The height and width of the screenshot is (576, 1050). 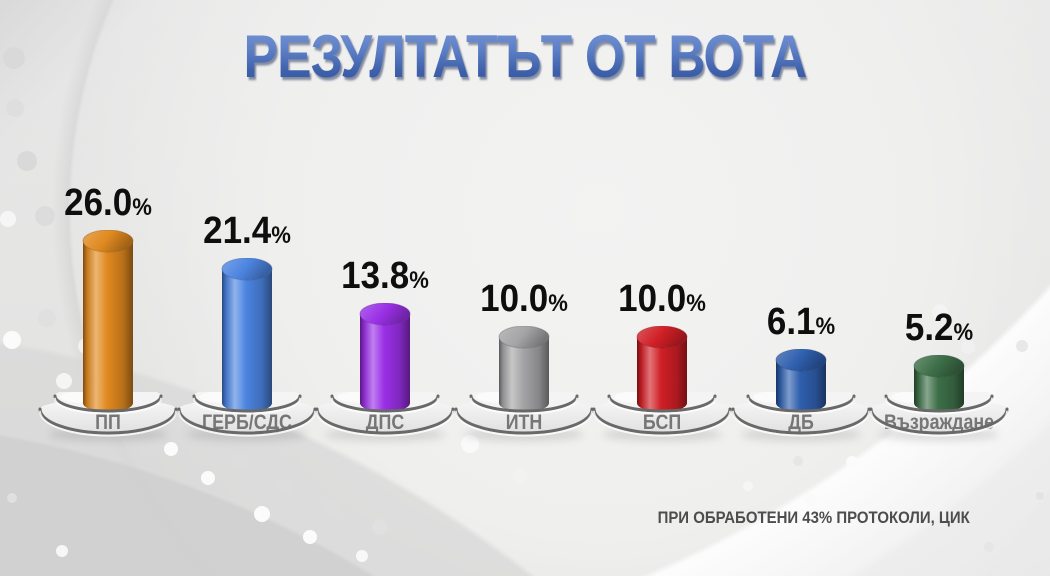 I want to click on bar-group-БСП: 10.0% БСП, so click(x=662, y=288).